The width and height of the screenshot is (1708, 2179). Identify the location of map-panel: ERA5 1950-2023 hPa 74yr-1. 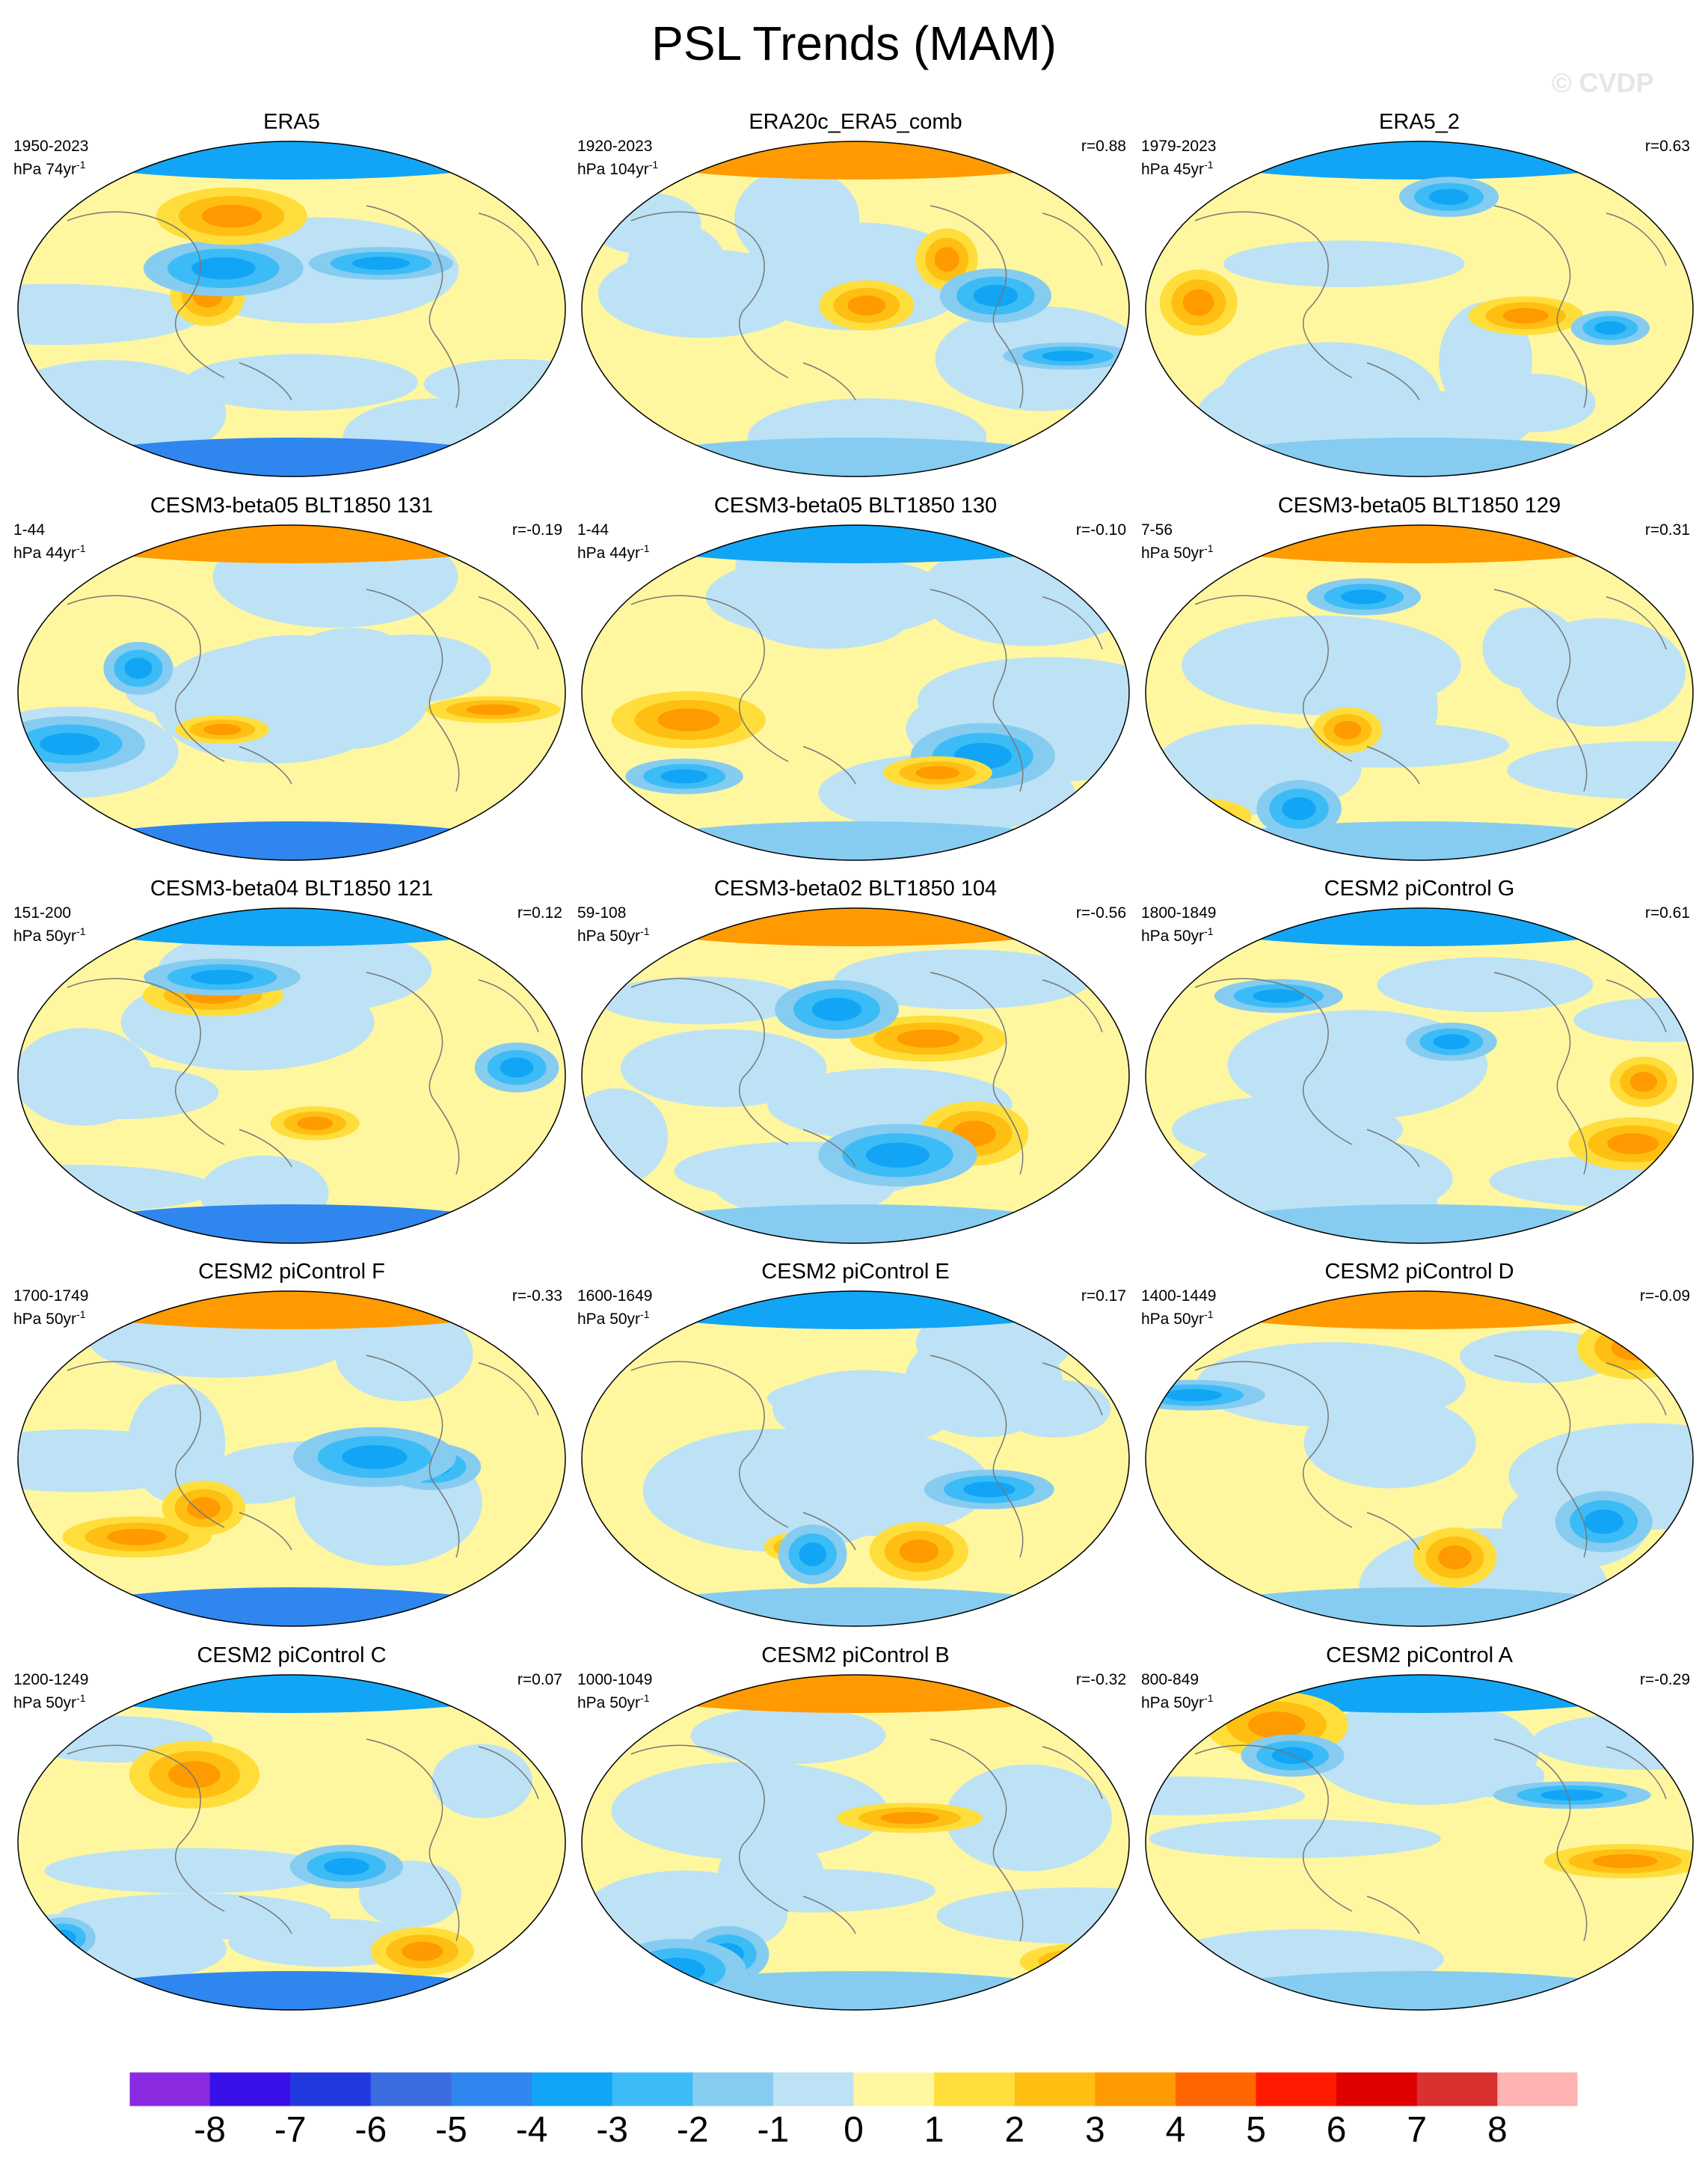
(290, 295).